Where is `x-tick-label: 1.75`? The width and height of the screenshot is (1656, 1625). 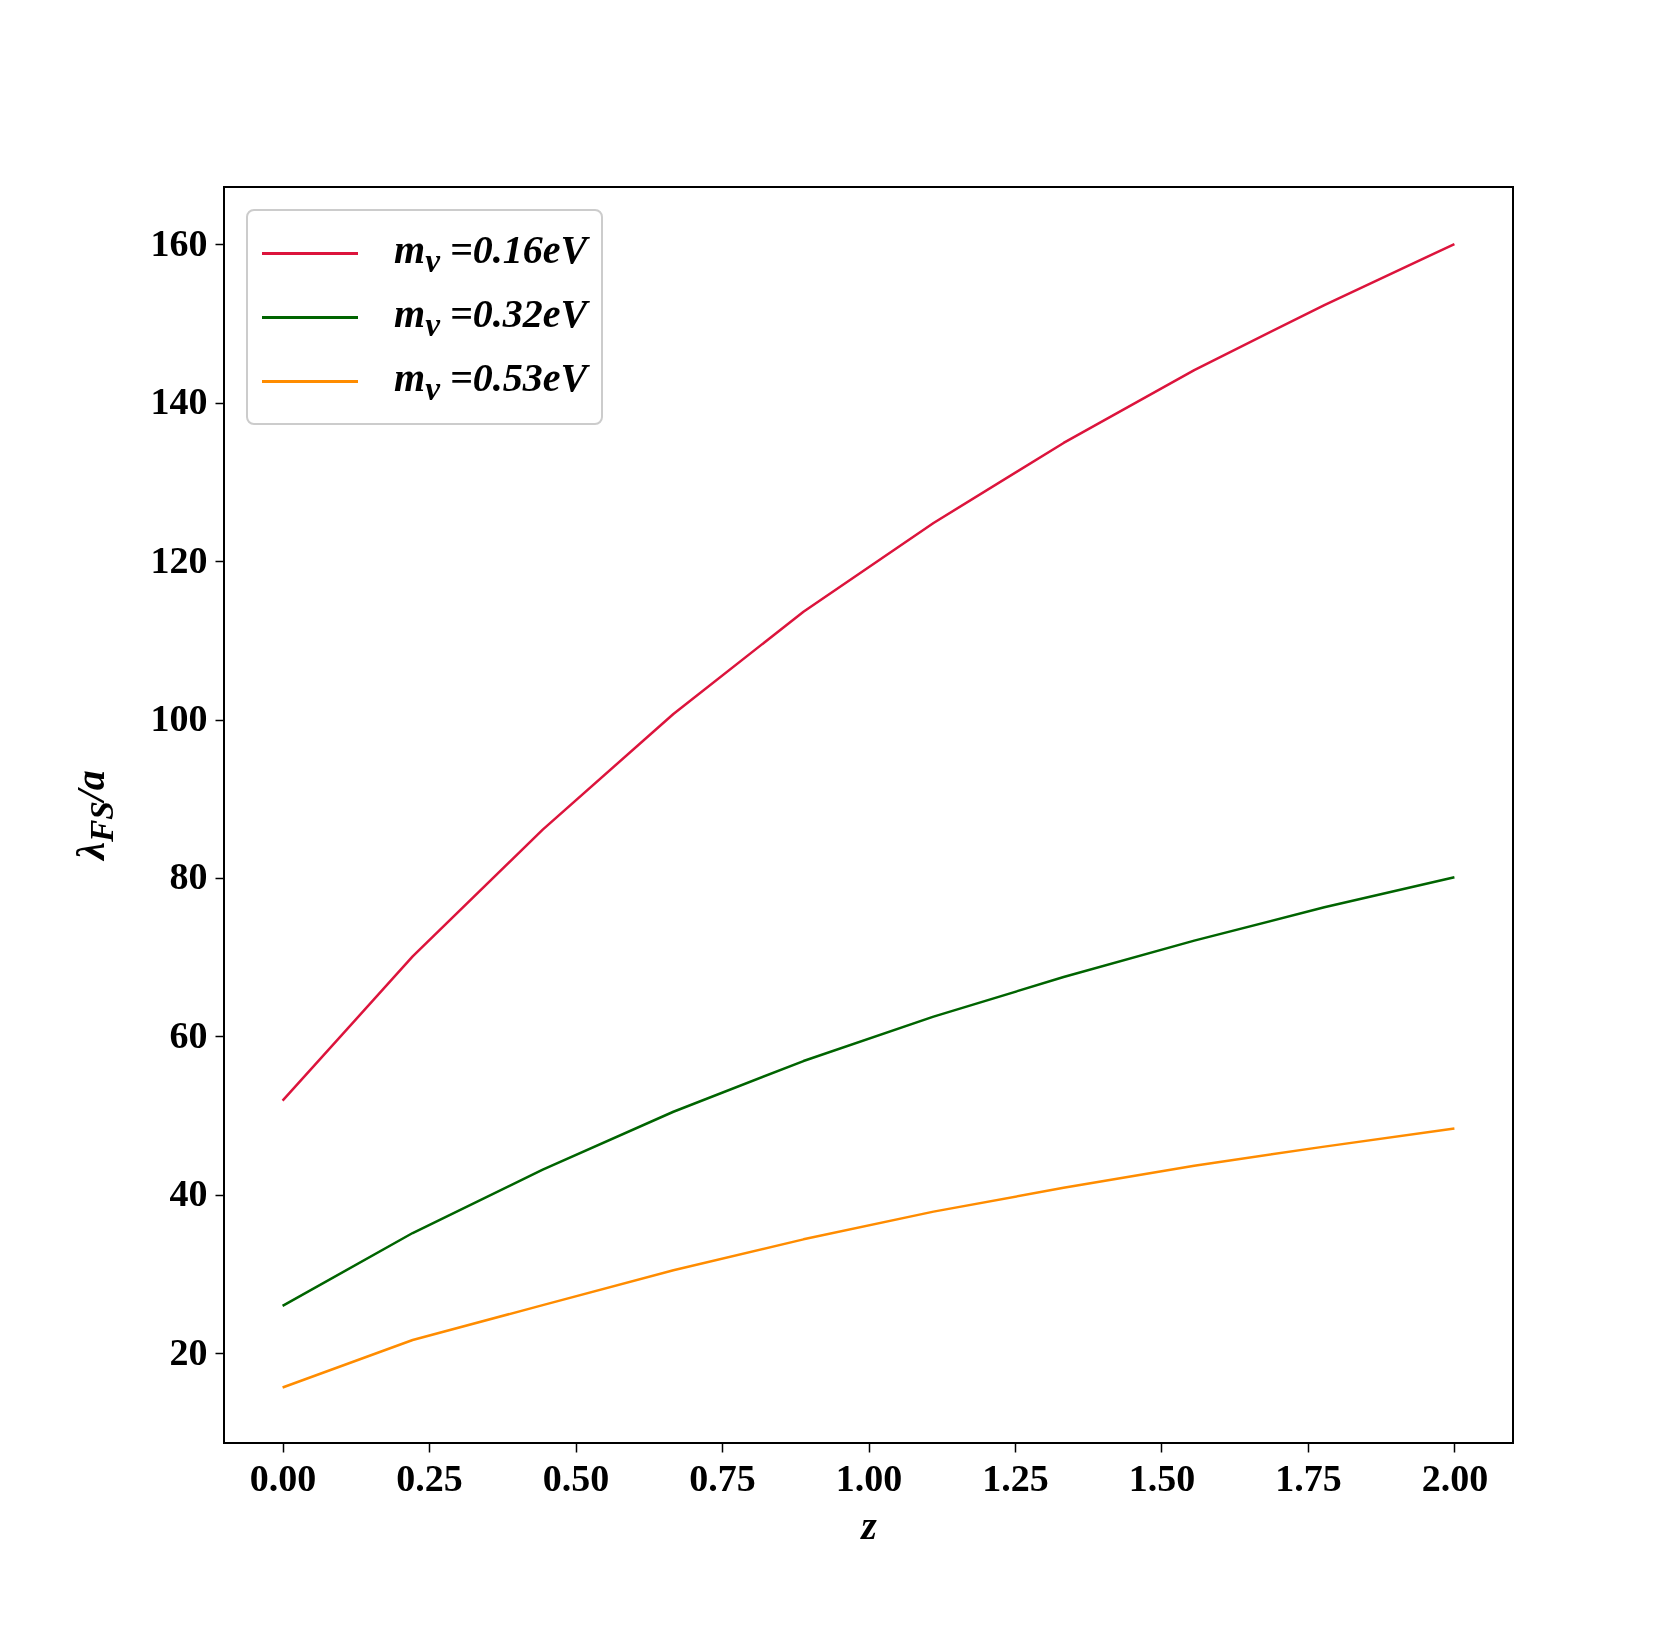 x-tick-label: 1.75 is located at coordinates (1308, 1477).